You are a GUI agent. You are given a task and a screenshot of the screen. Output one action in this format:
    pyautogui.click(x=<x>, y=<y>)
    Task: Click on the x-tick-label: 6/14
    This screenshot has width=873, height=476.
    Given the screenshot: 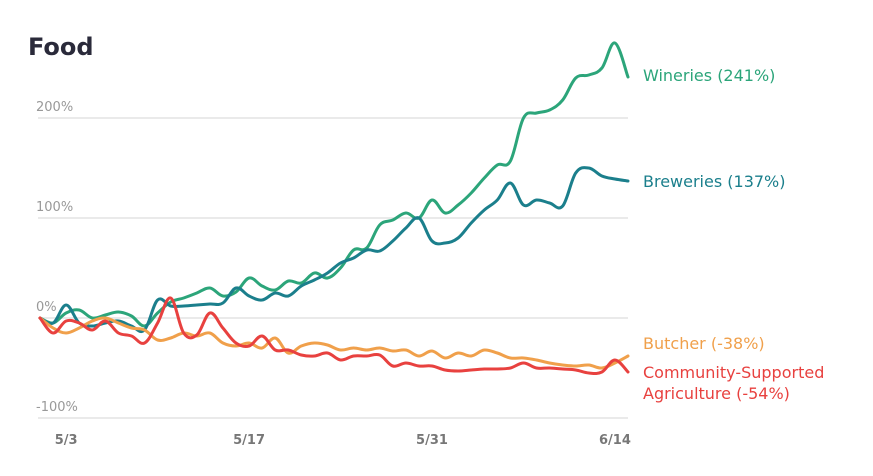 What is the action you would take?
    pyautogui.click(x=615, y=440)
    